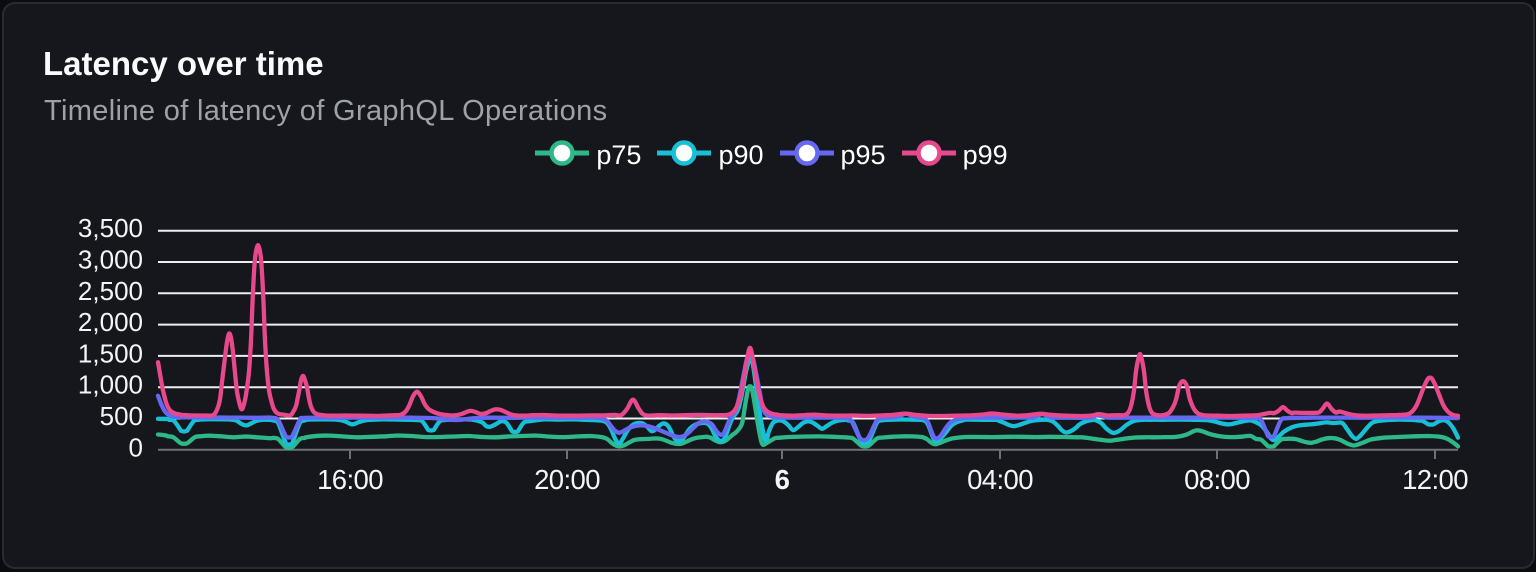 This screenshot has height=572, width=1536. What do you see at coordinates (567, 479) in the screenshot?
I see `svg-text: 20:00` at bounding box center [567, 479].